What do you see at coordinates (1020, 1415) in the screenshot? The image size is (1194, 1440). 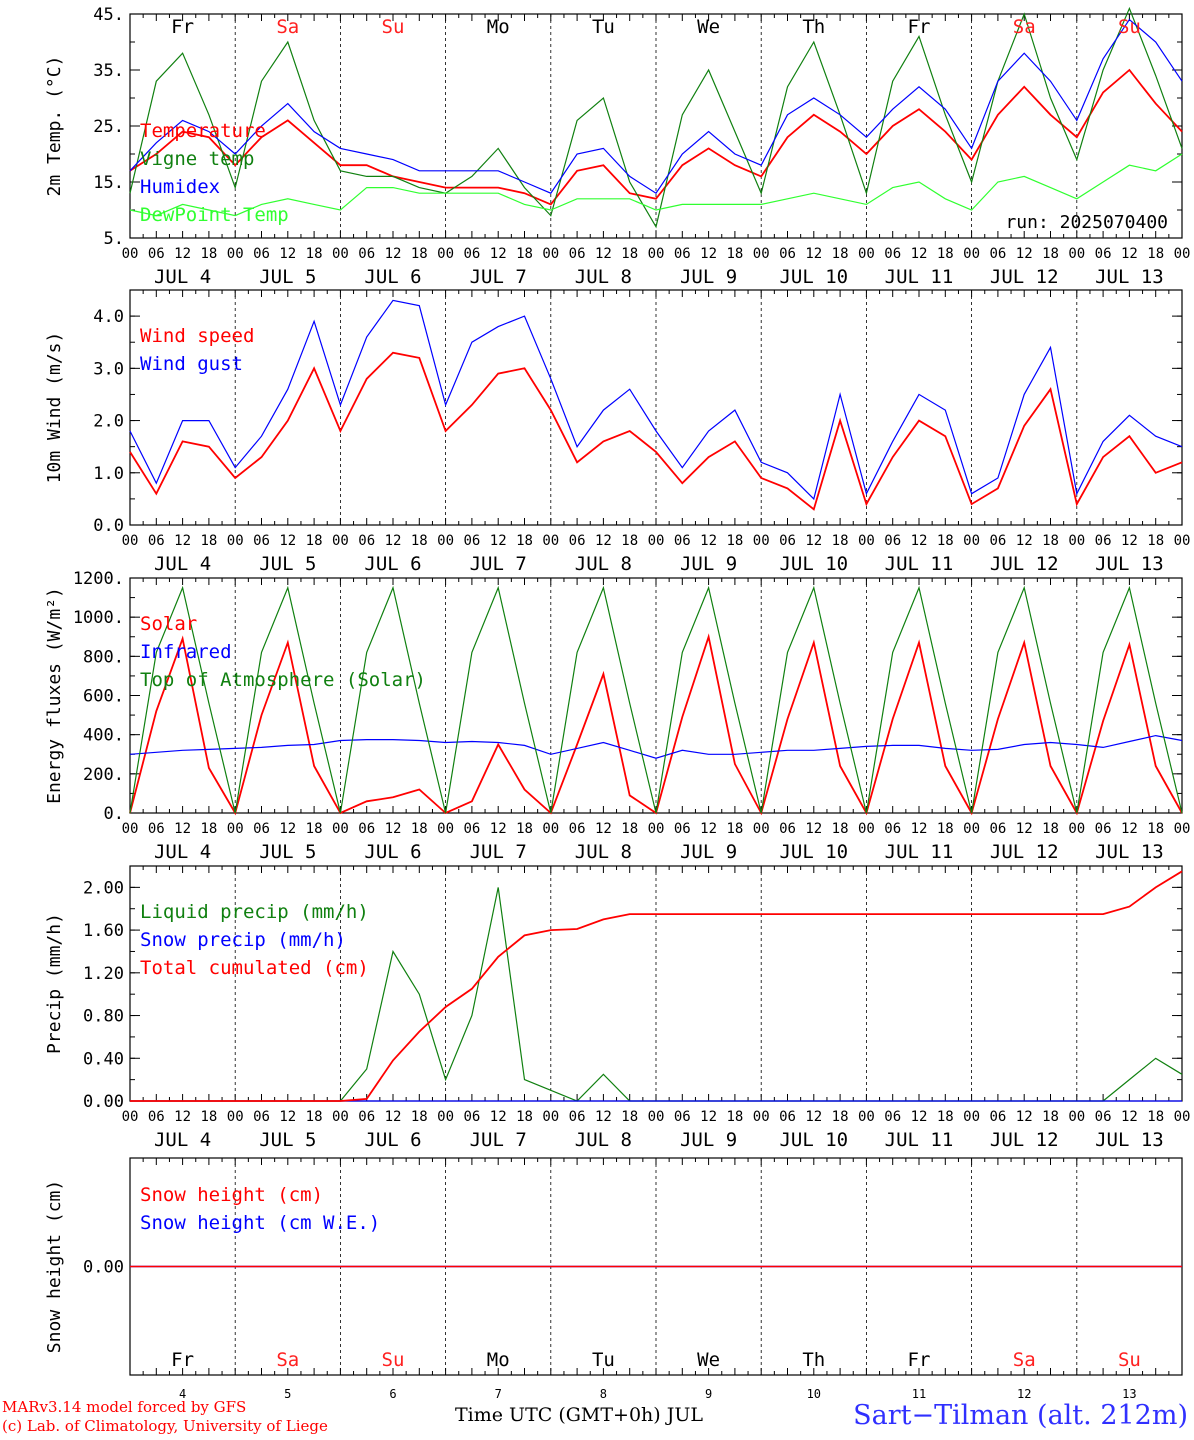 I see `station-name: Sart−Tilman (alt. 212m)` at bounding box center [1020, 1415].